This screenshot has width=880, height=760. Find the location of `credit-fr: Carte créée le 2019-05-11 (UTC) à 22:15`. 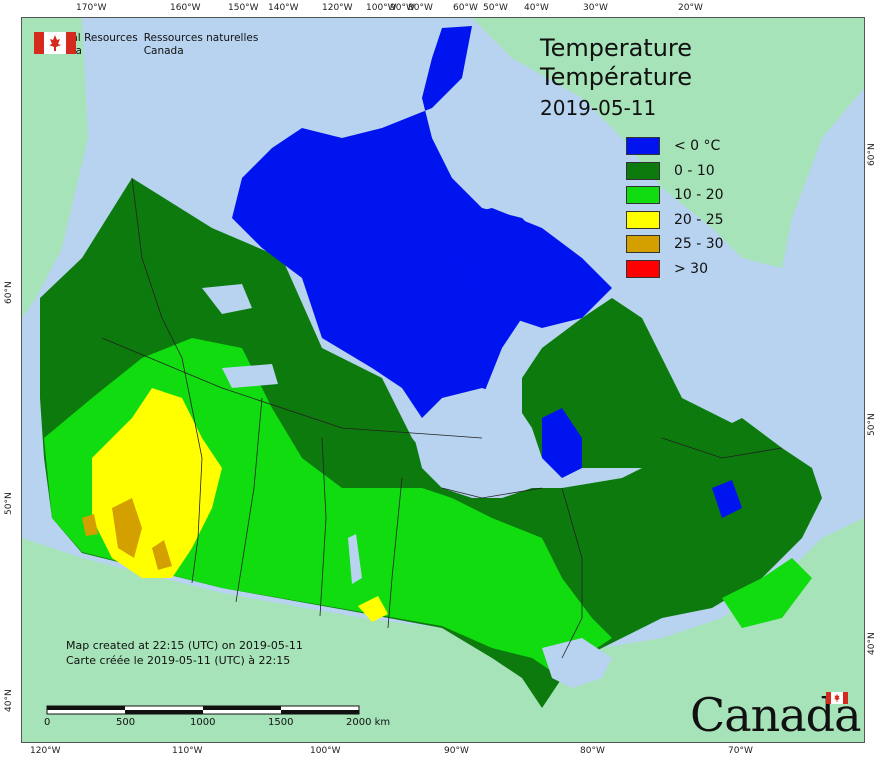

credit-fr: Carte créée le 2019-05-11 (UTC) à 22:15 is located at coordinates (178, 660).